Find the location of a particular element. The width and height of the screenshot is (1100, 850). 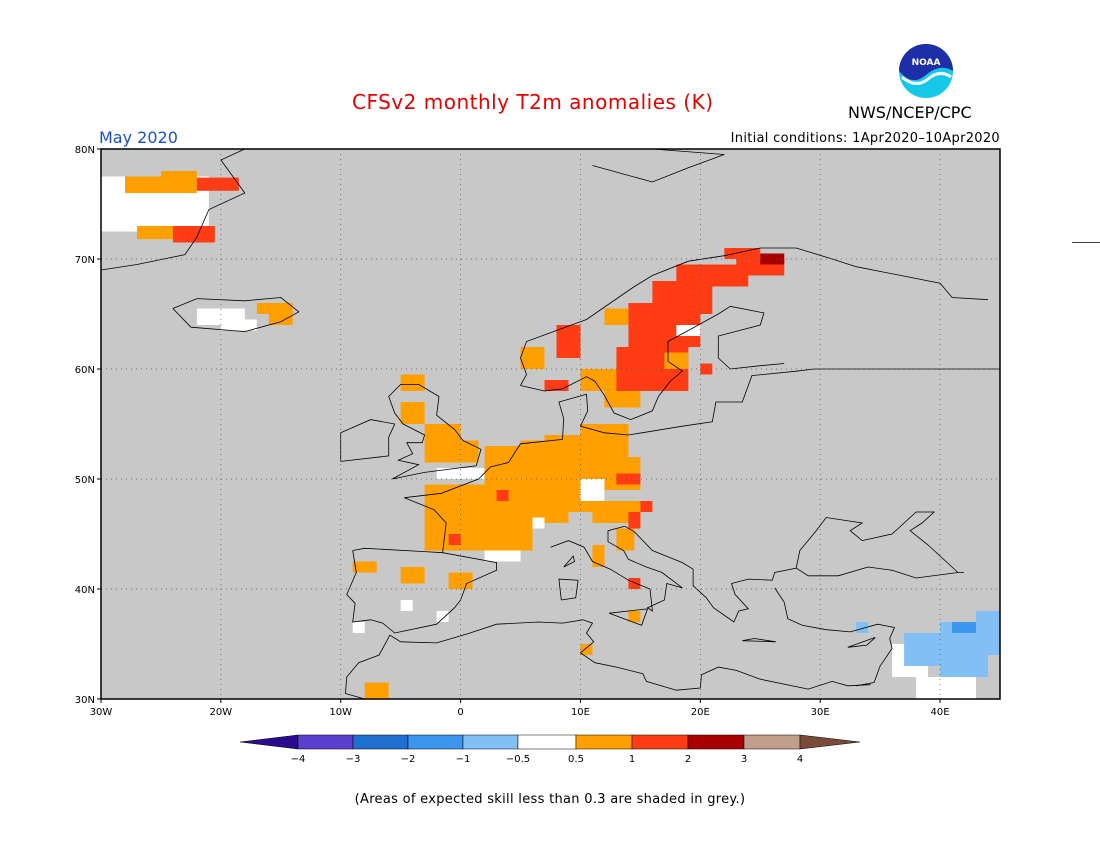

lat-label: 40N is located at coordinates (85, 590).